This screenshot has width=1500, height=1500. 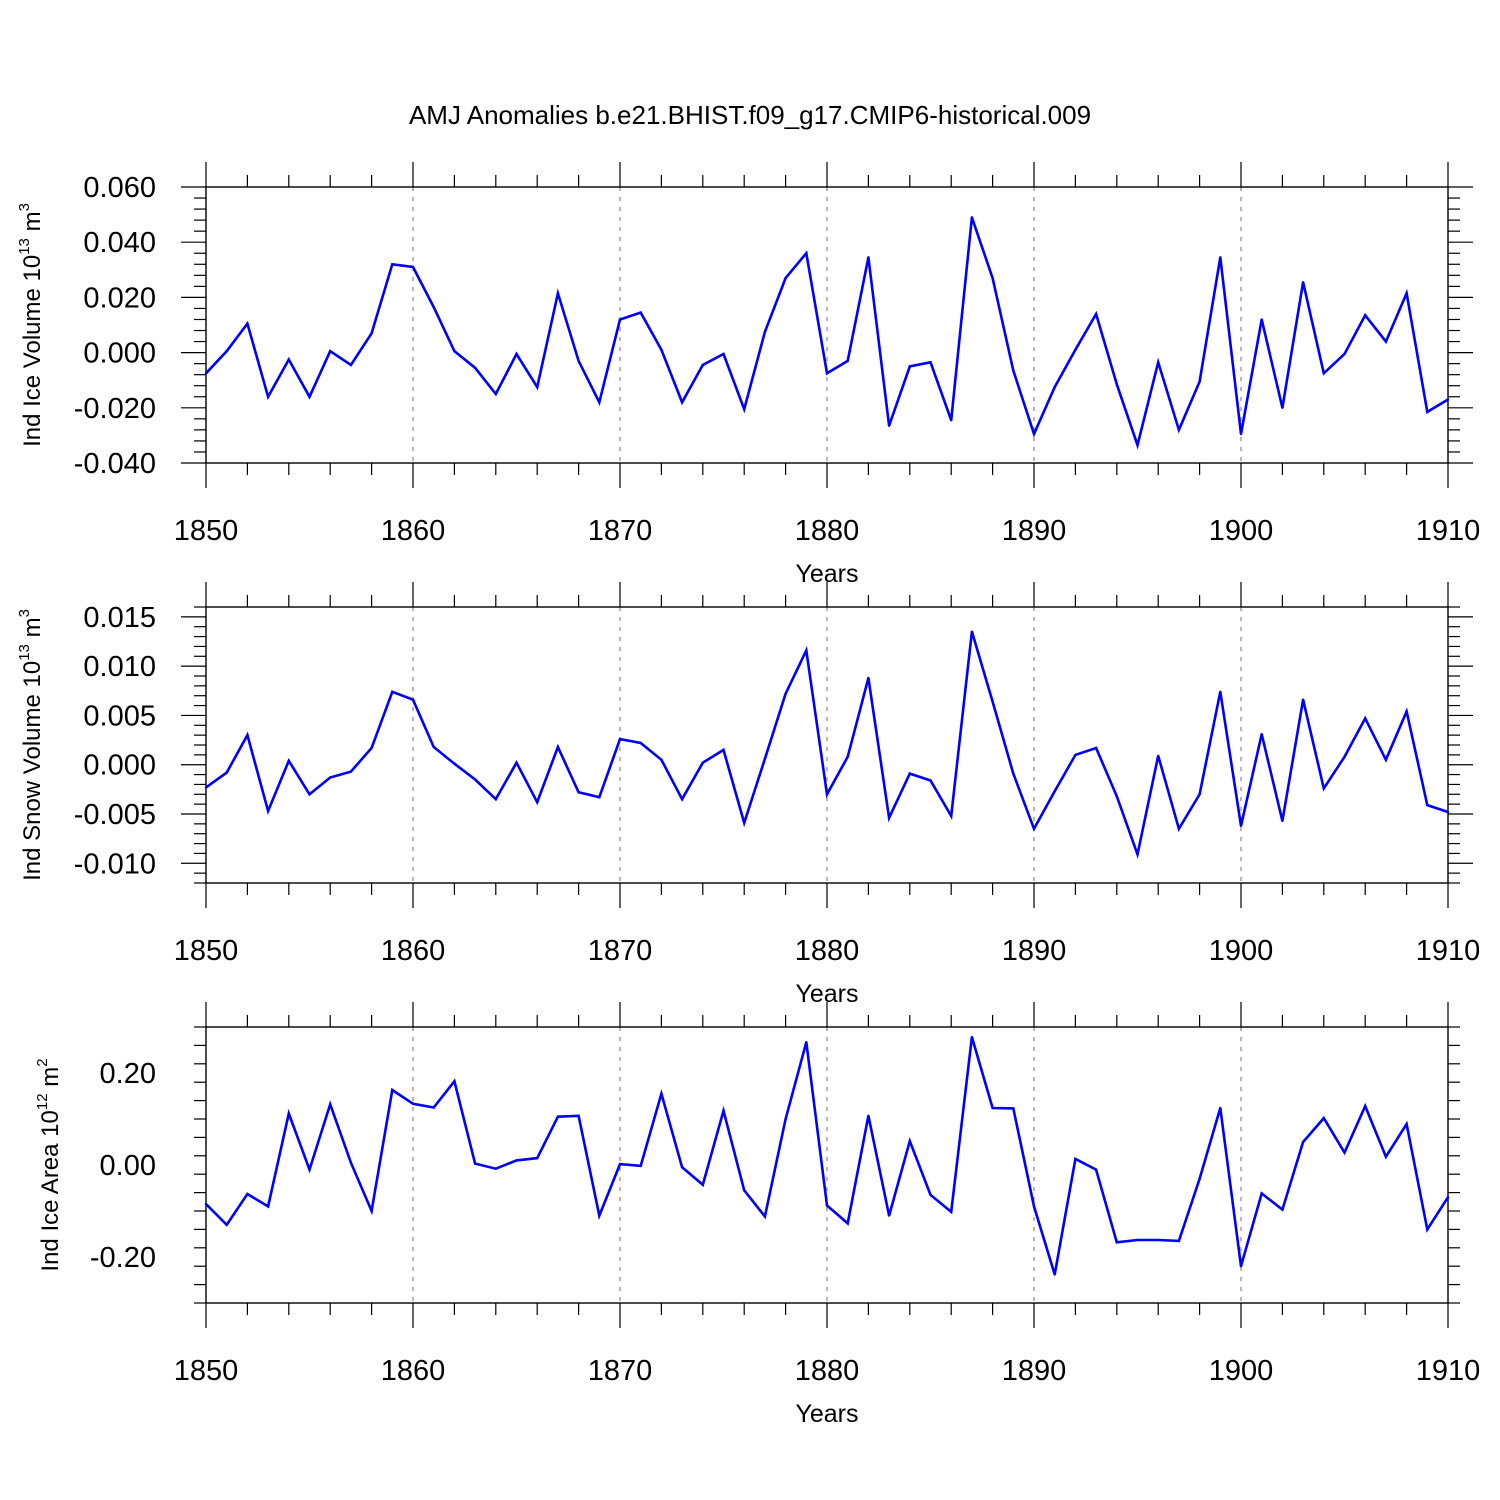 I want to click on ice-volume-ytick-label: 0.060, so click(x=119, y=188).